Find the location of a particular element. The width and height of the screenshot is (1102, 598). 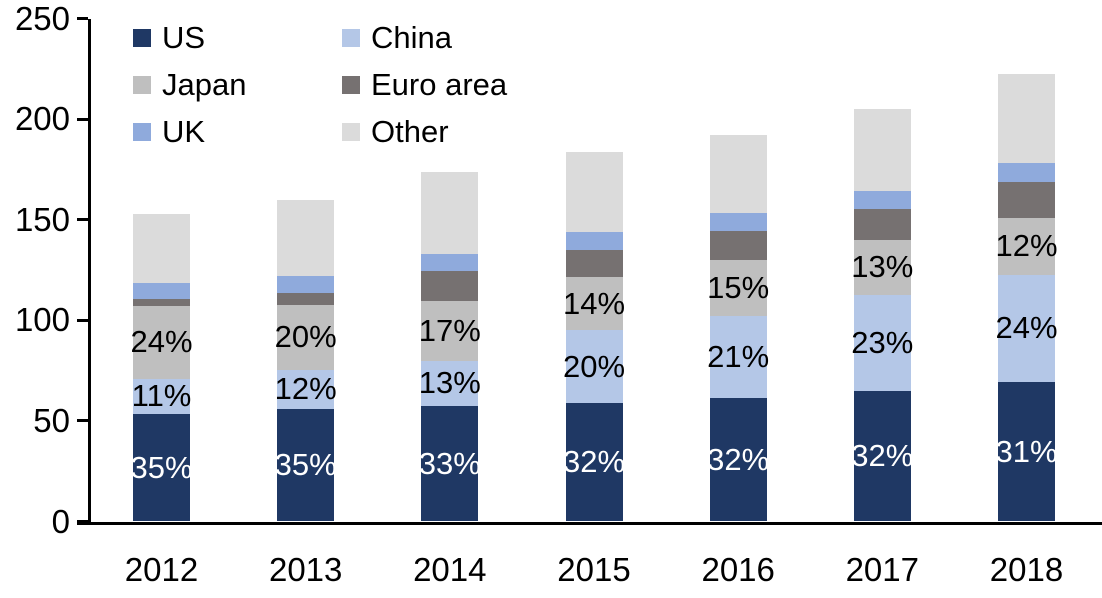

legend-item-china: China is located at coordinates (397, 38).